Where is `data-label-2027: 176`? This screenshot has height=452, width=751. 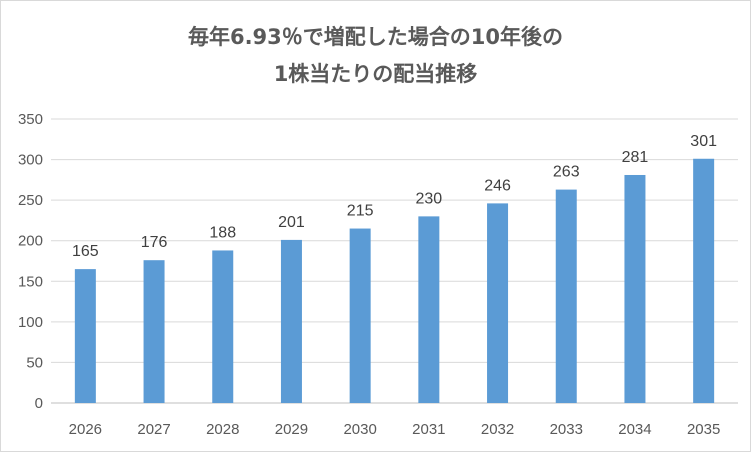 data-label-2027: 176 is located at coordinates (154, 242).